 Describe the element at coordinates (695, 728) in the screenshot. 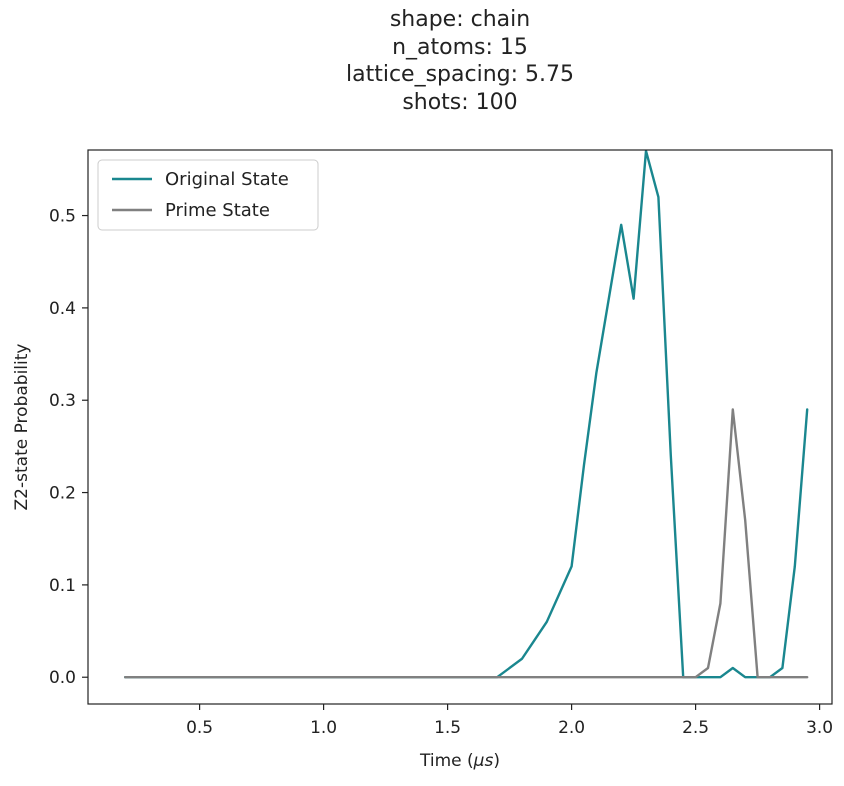

I see `x-tick-label: 2.5` at that location.